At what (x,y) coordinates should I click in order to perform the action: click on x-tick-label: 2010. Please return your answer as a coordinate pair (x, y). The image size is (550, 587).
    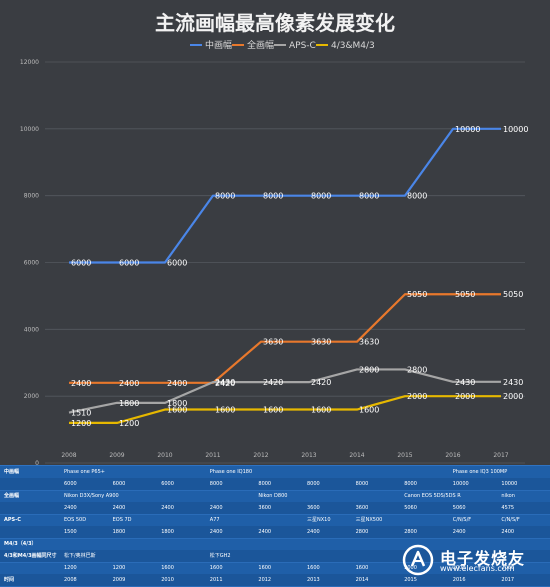
    Looking at the image, I should click on (164, 455).